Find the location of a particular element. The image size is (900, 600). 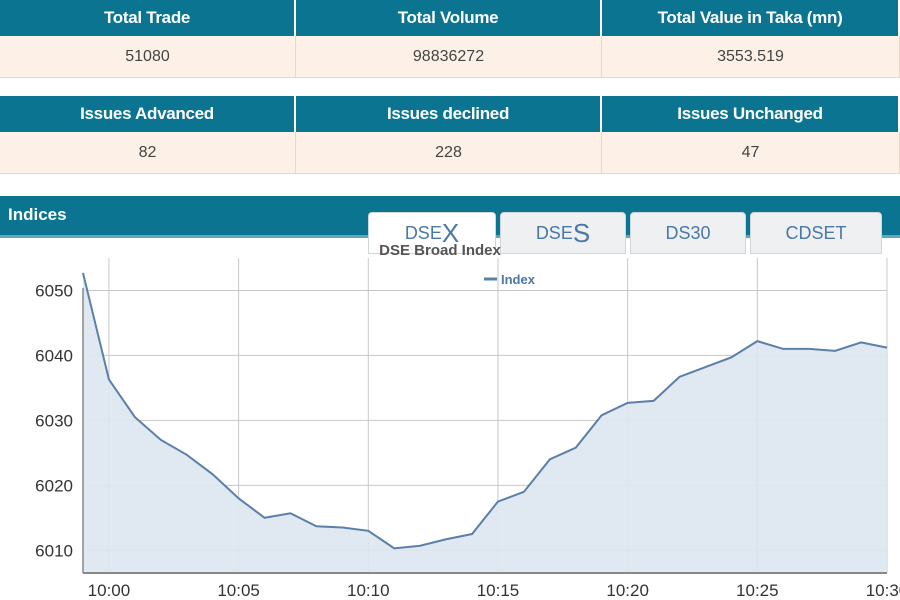

header-issues-unchanged: Issues Unchanged is located at coordinates (751, 114).